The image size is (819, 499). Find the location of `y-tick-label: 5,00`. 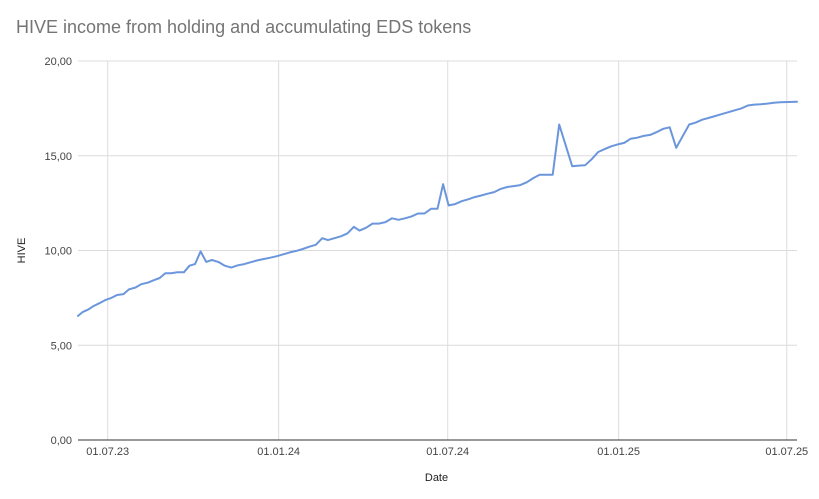

y-tick-label: 5,00 is located at coordinates (61, 346).